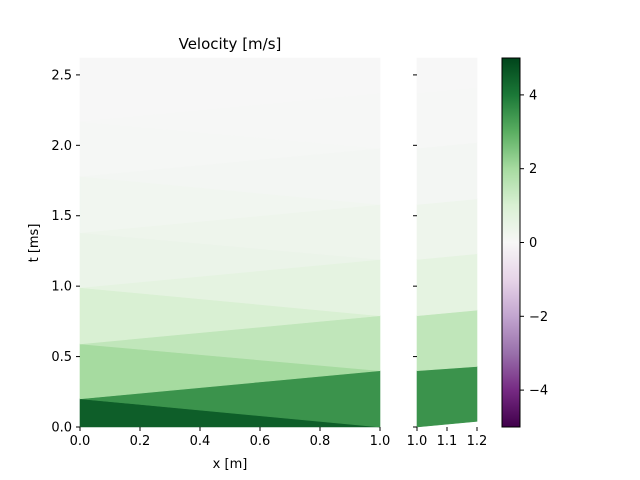 The image size is (640, 480). I want to click on side-y-axis, so click(415, 251).